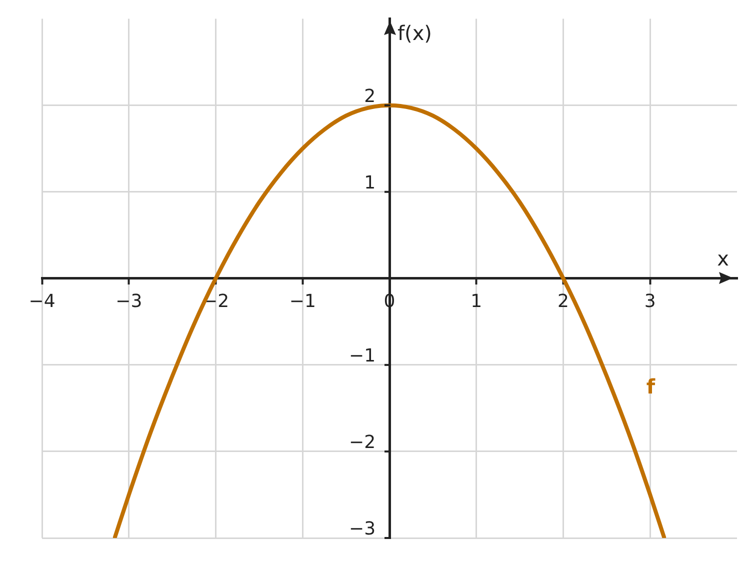 This screenshot has width=755, height=567. What do you see at coordinates (650, 301) in the screenshot?
I see `x-tick-label: 3` at bounding box center [650, 301].